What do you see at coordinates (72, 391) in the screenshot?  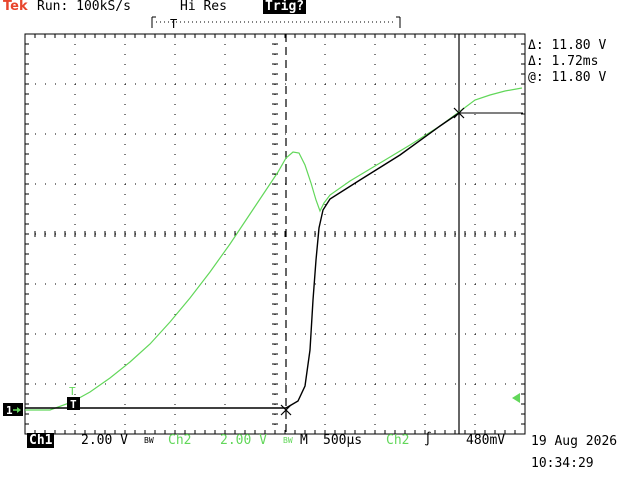 I see `trigger-point-marker: T` at bounding box center [72, 391].